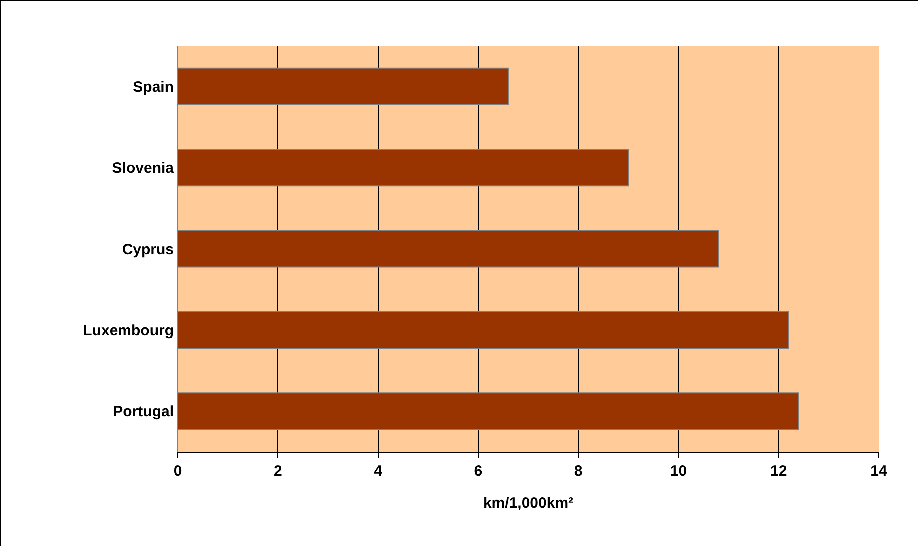 The height and width of the screenshot is (546, 918). What do you see at coordinates (153, 87) in the screenshot?
I see `y-tick-label: Spain` at bounding box center [153, 87].